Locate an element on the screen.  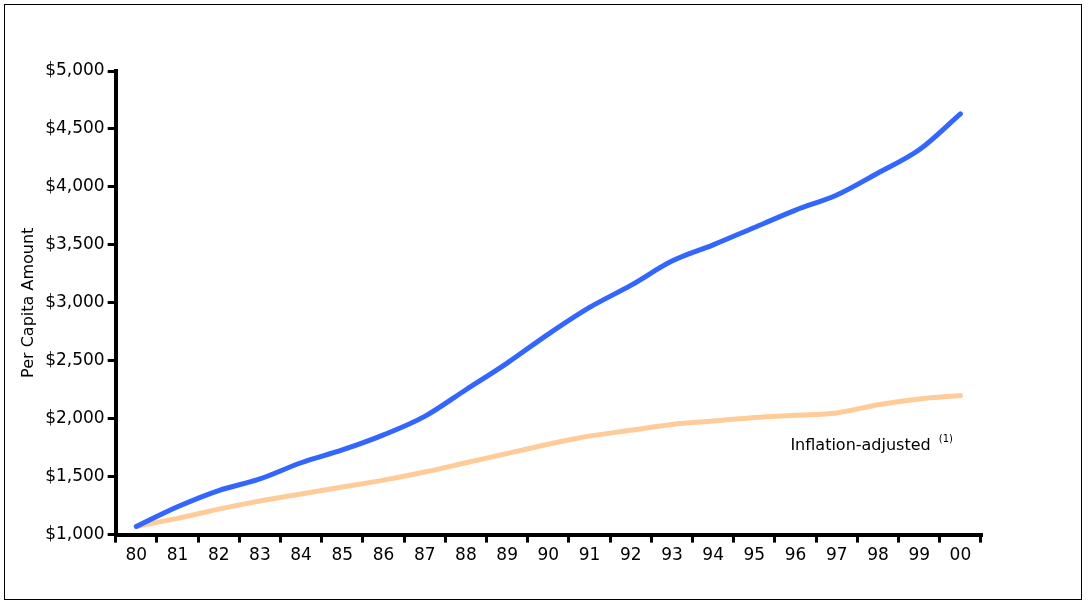
y-tick-label: $4,000 is located at coordinates (75, 185).